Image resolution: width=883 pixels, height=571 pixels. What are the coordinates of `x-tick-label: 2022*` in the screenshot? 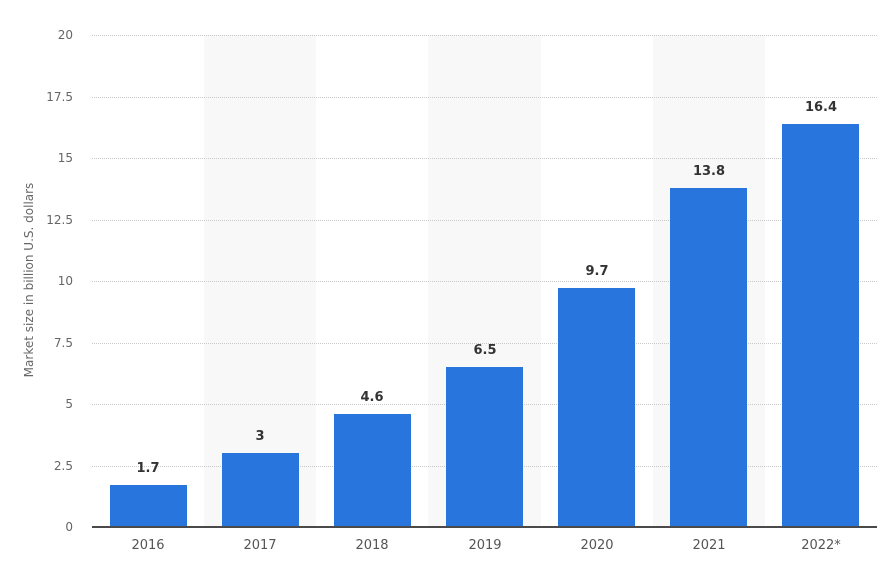 It's located at (821, 545).